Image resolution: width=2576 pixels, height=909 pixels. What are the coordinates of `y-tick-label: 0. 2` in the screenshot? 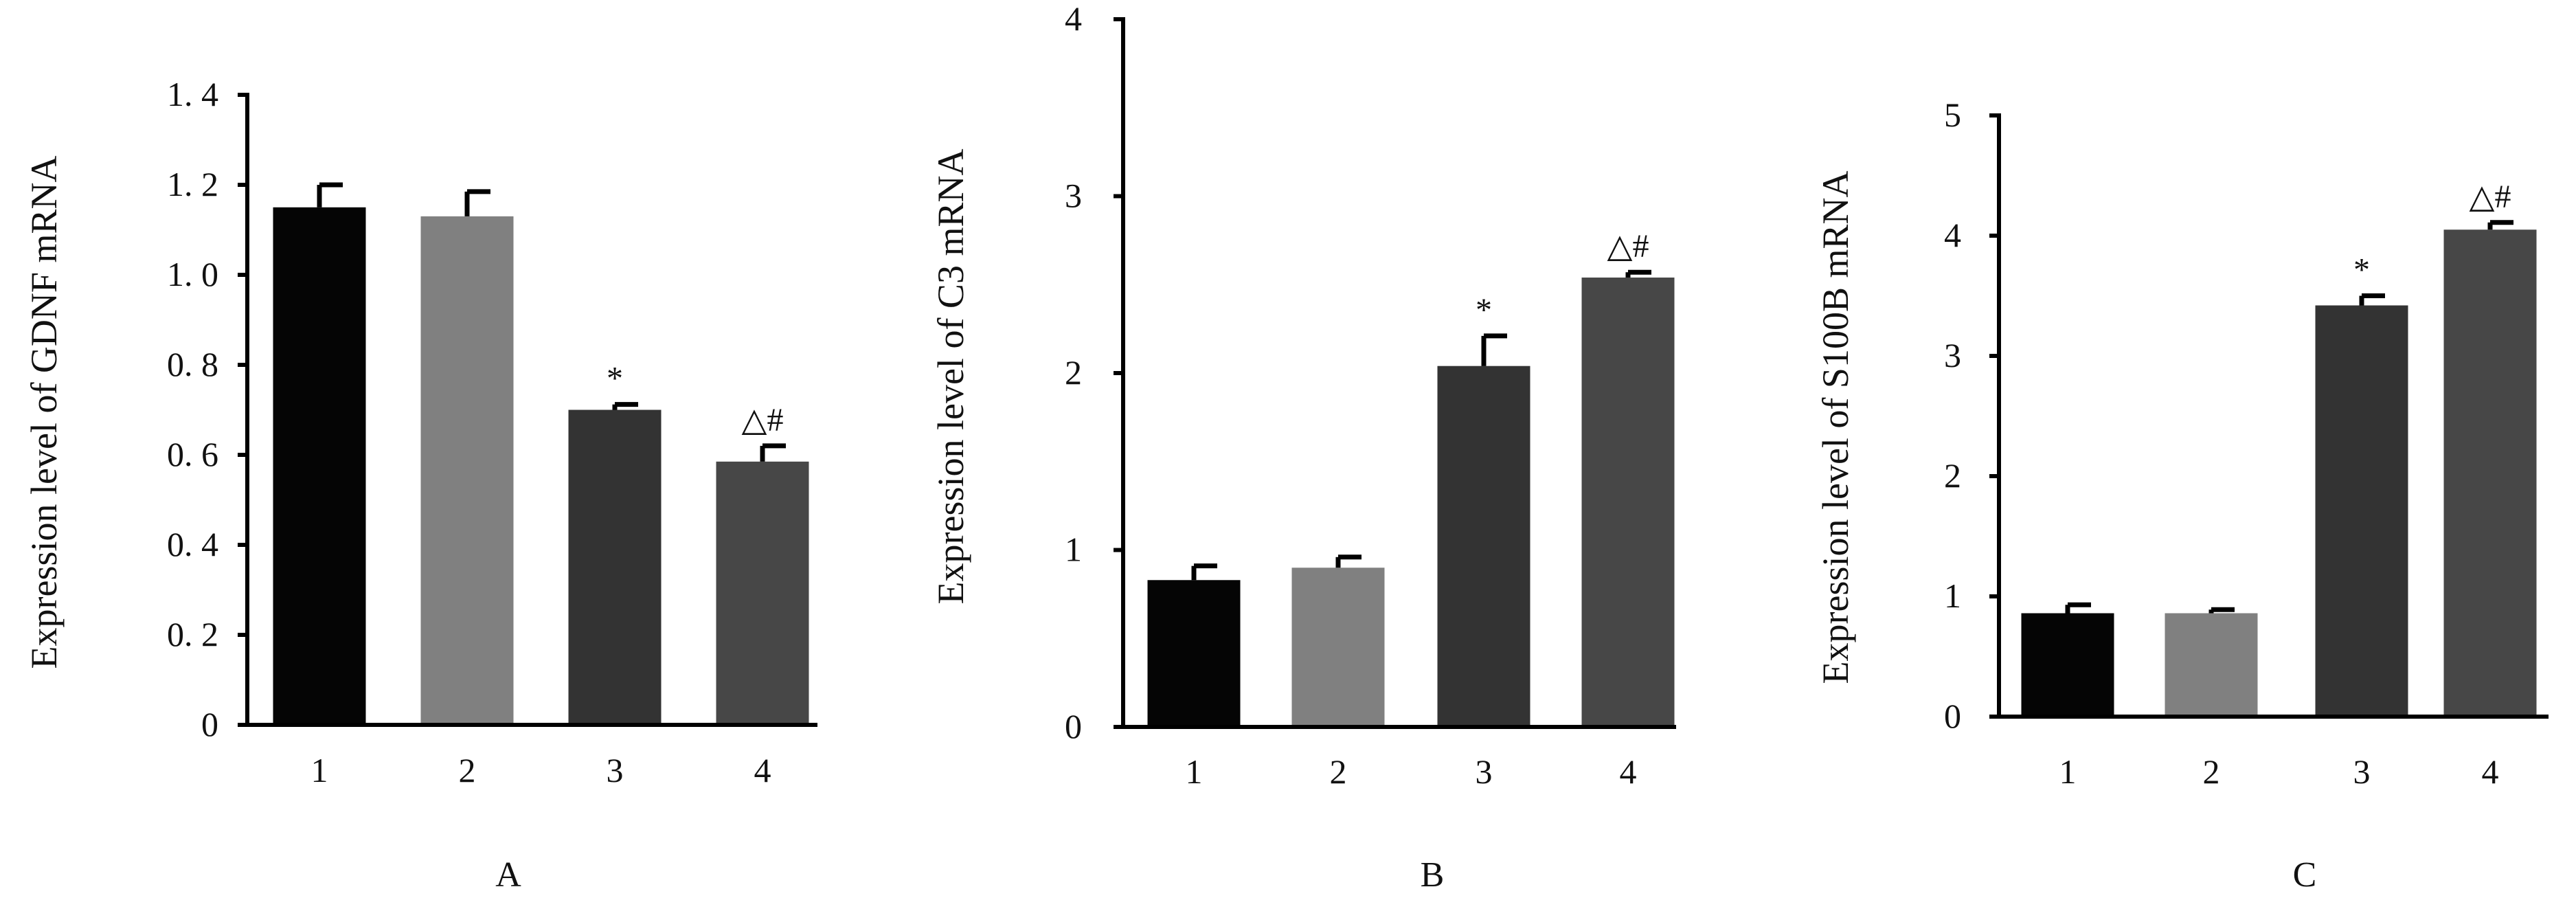 It's located at (192, 634).